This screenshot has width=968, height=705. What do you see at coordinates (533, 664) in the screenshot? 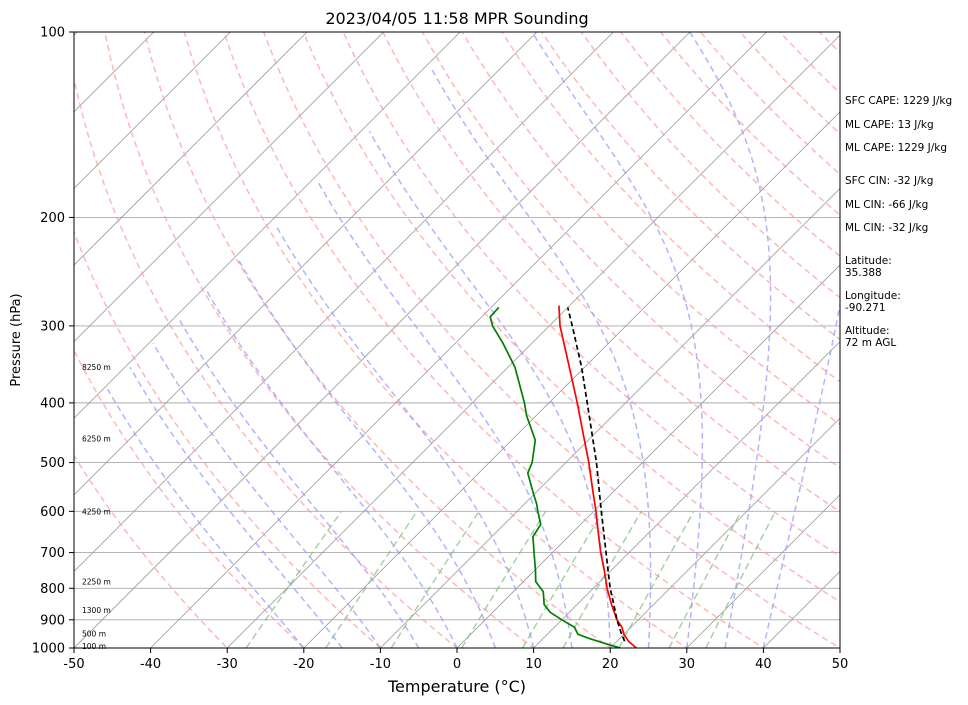
I see `x-tick-label: 10` at bounding box center [533, 664].